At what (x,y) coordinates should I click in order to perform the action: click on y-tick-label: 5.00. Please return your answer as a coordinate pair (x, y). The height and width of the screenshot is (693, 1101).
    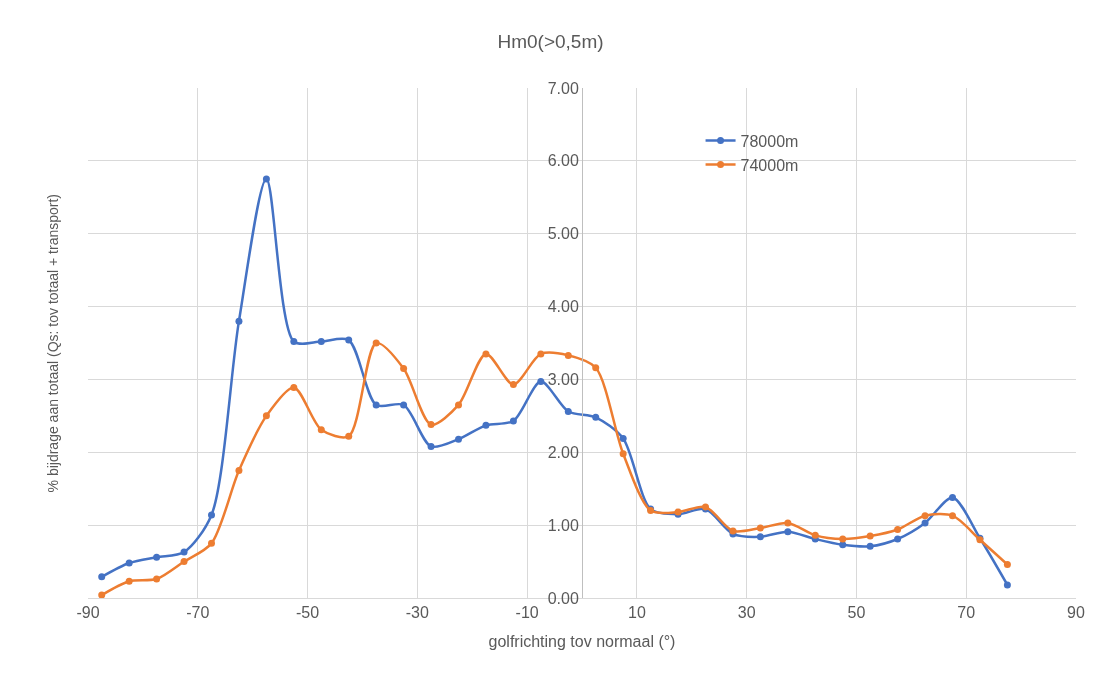
    Looking at the image, I should click on (563, 234).